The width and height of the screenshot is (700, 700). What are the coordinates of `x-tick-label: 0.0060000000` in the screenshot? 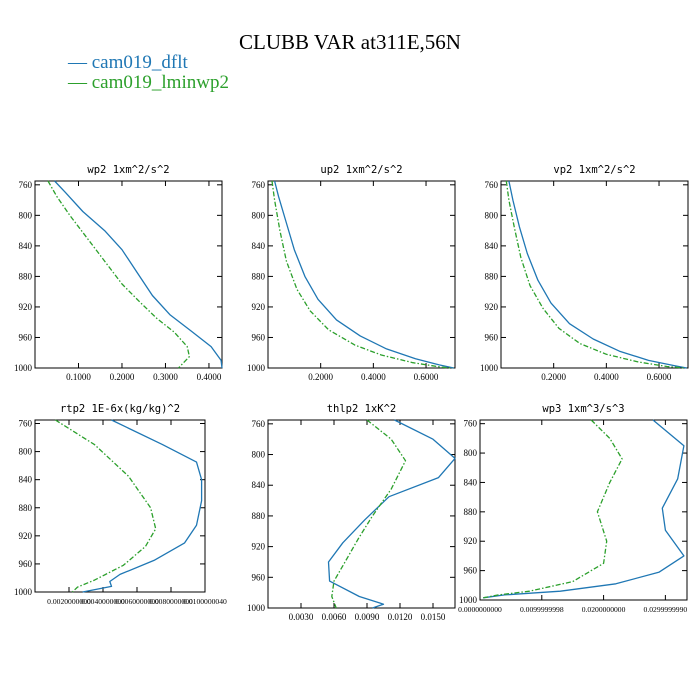 It's located at (137, 601).